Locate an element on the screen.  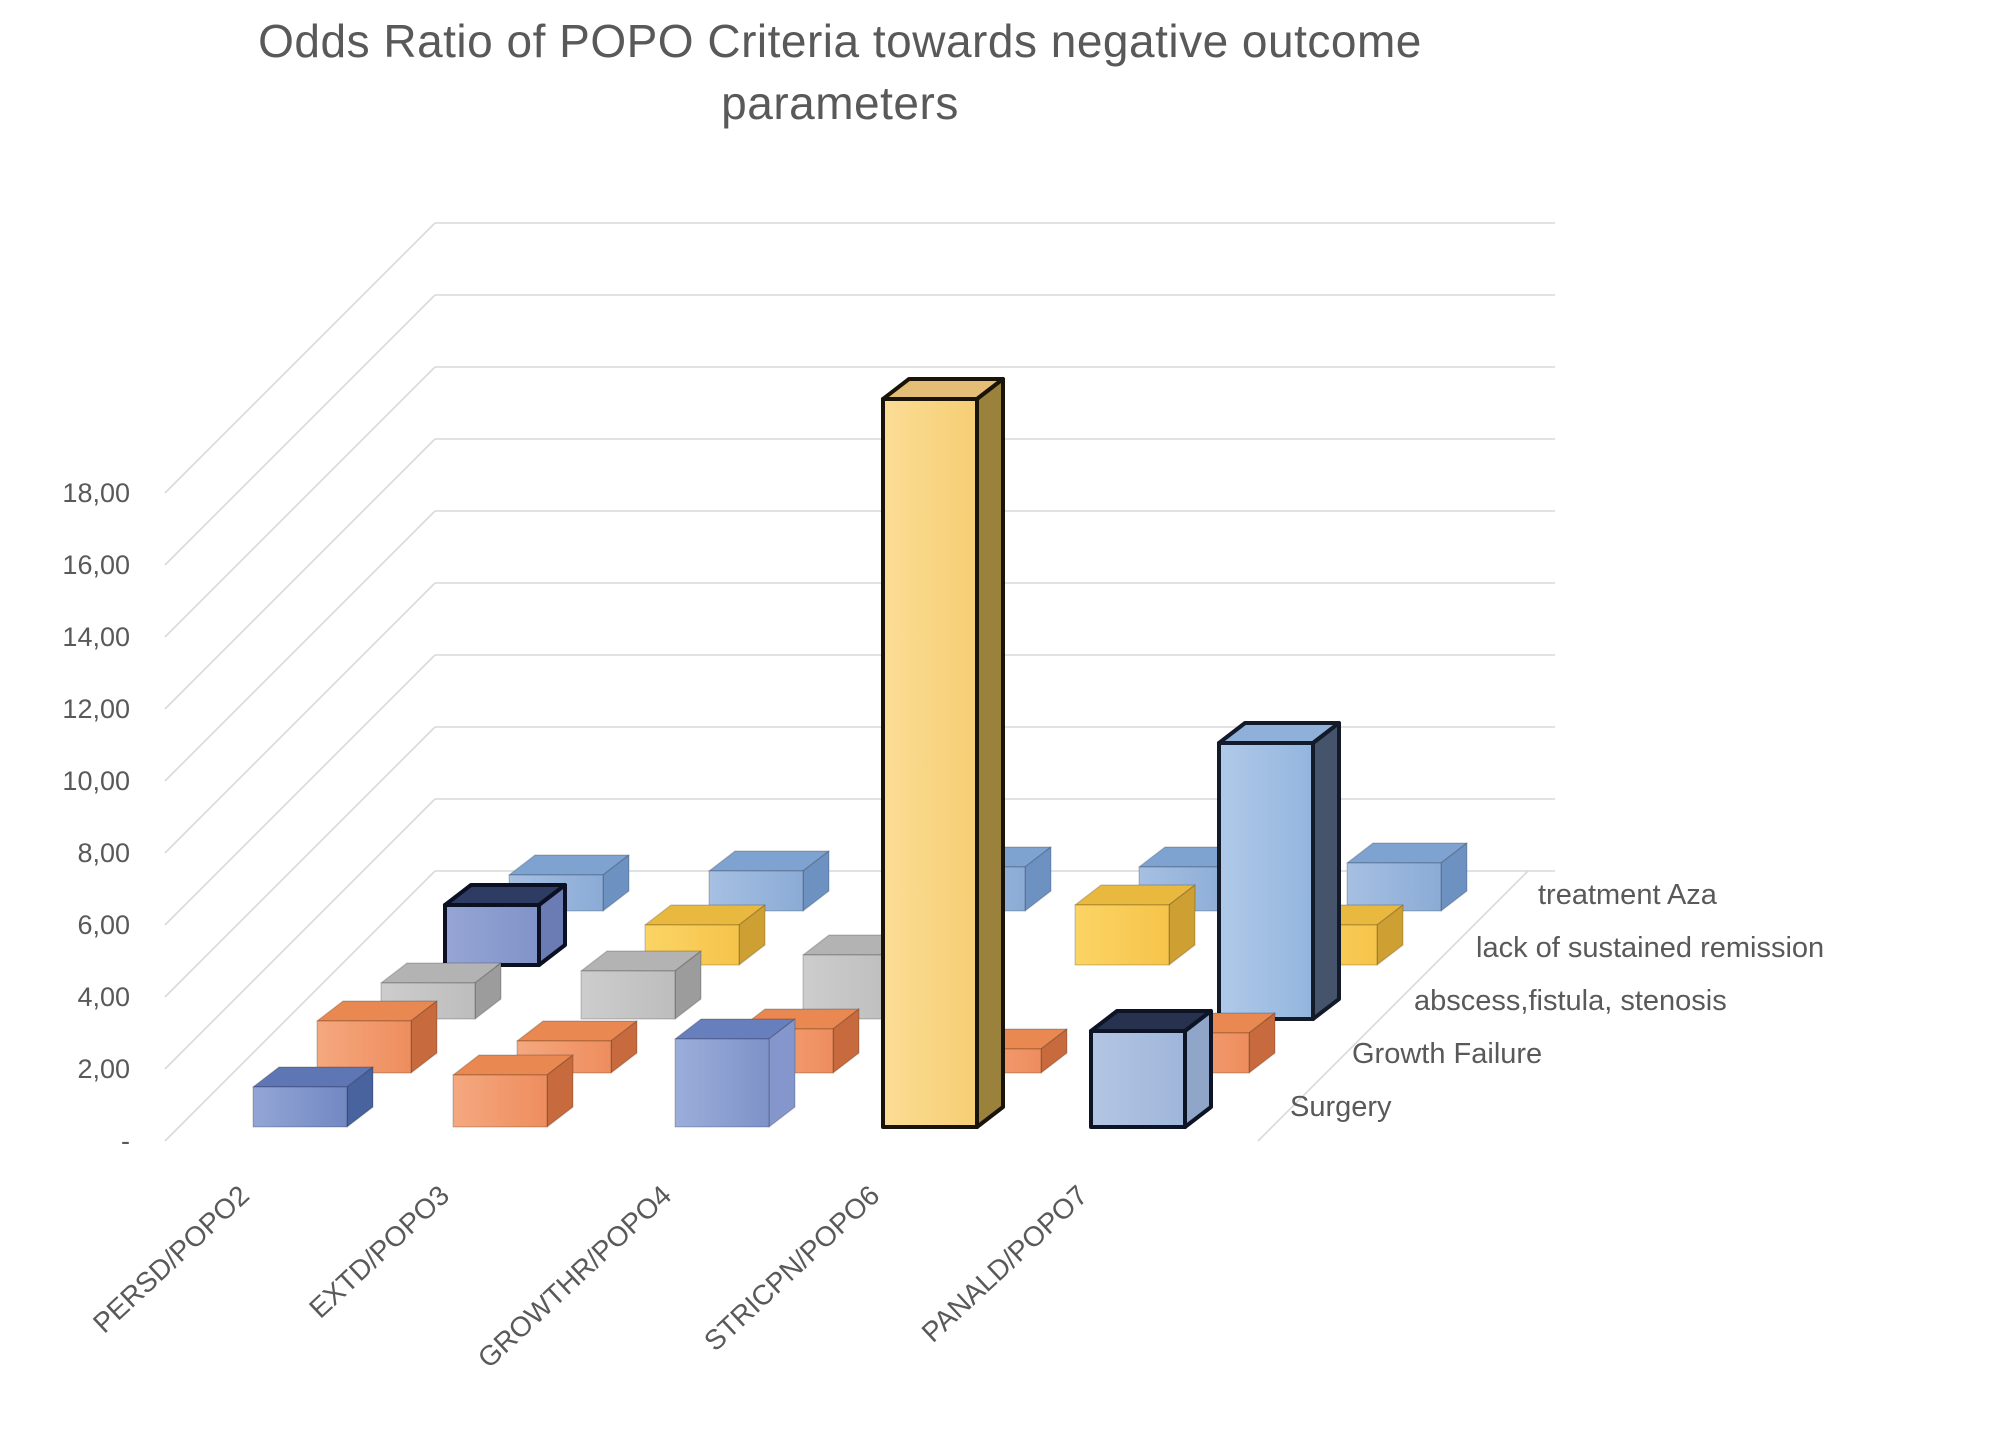
chart-title-line2: parameters is located at coordinates (840, 103).